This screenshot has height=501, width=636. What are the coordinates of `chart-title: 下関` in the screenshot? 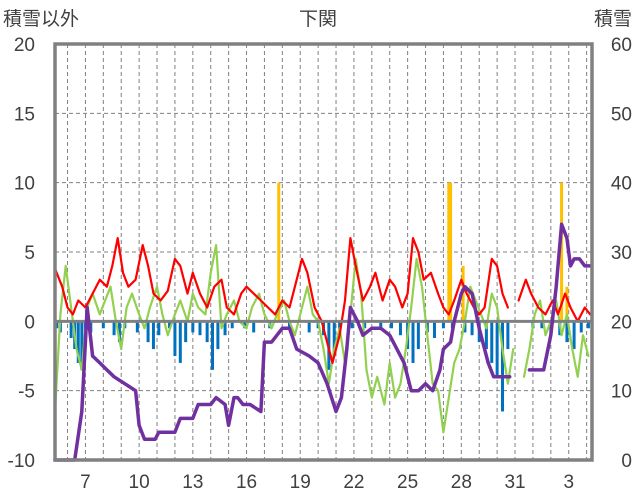 It's located at (318, 19).